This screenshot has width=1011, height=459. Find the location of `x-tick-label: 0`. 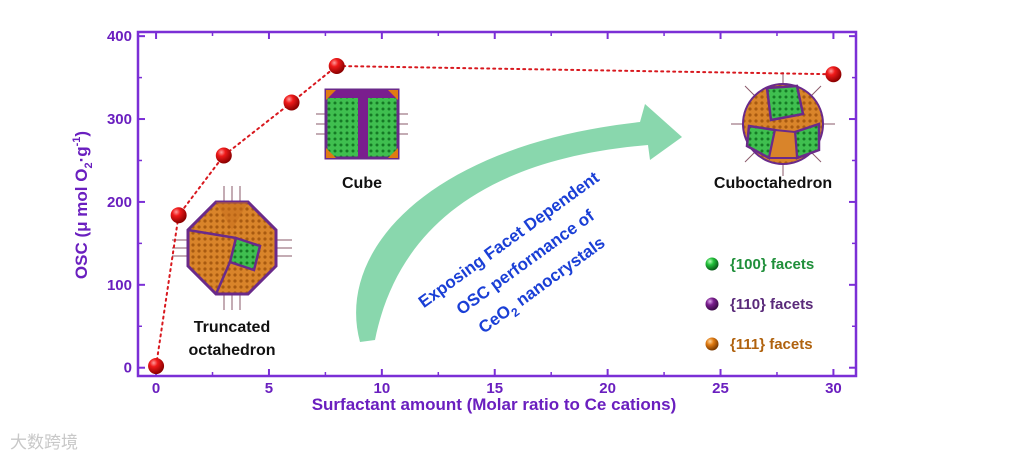

x-tick-label: 0 is located at coordinates (156, 388).